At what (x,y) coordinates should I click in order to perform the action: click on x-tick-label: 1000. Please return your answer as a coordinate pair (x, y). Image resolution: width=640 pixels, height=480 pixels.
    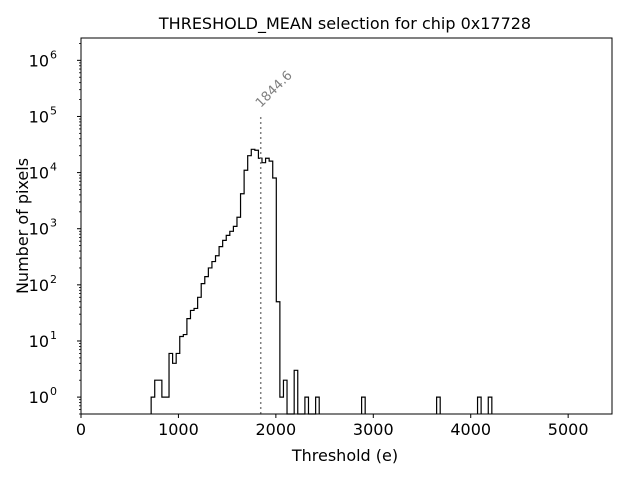
    Looking at the image, I should click on (178, 429).